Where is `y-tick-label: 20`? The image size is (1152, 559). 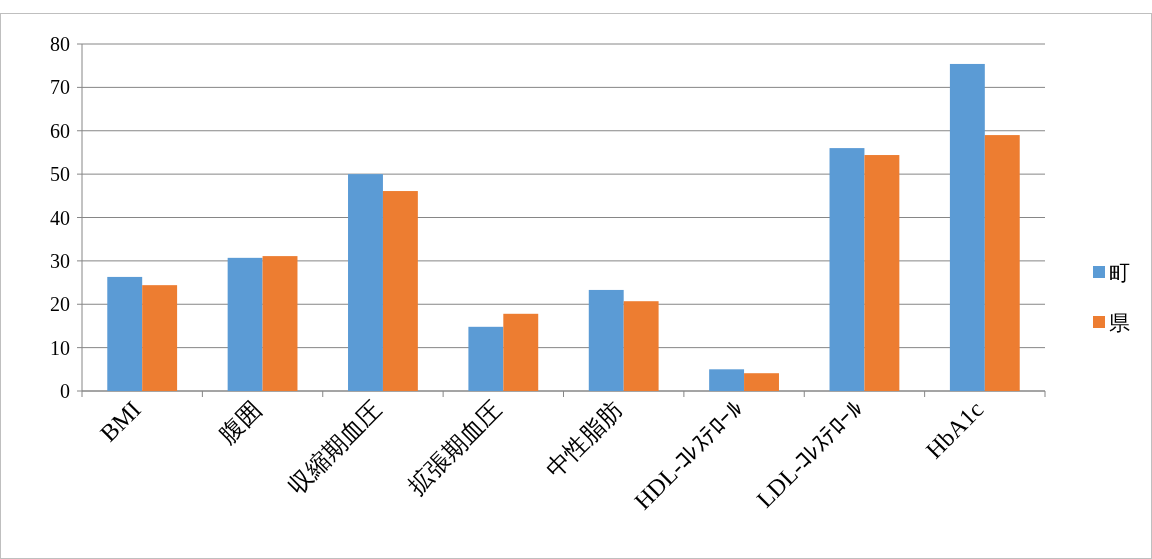 y-tick-label: 20 is located at coordinates (60, 304).